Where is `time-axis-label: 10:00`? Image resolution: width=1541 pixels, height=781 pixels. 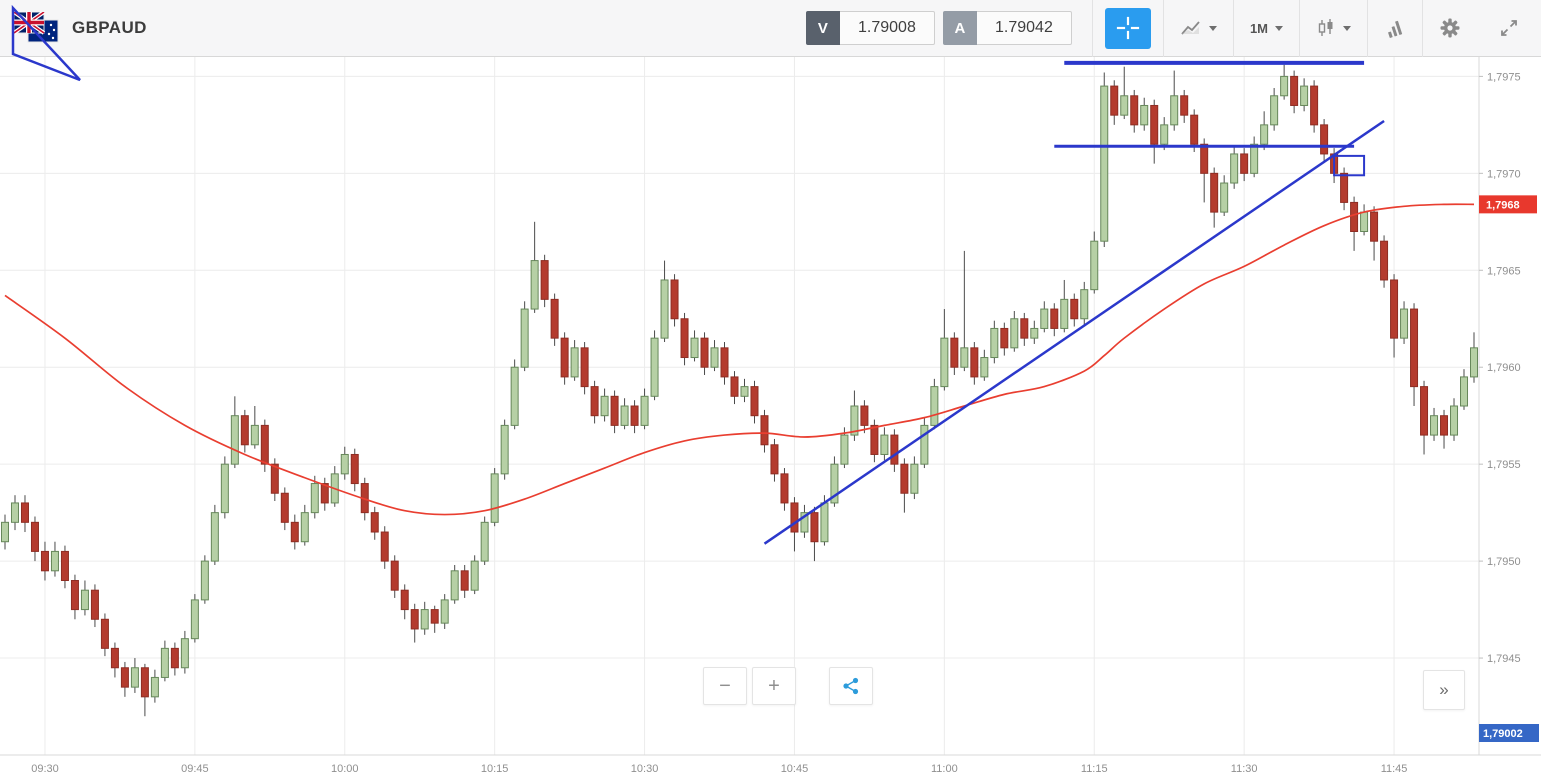 time-axis-label: 10:00 is located at coordinates (345, 769).